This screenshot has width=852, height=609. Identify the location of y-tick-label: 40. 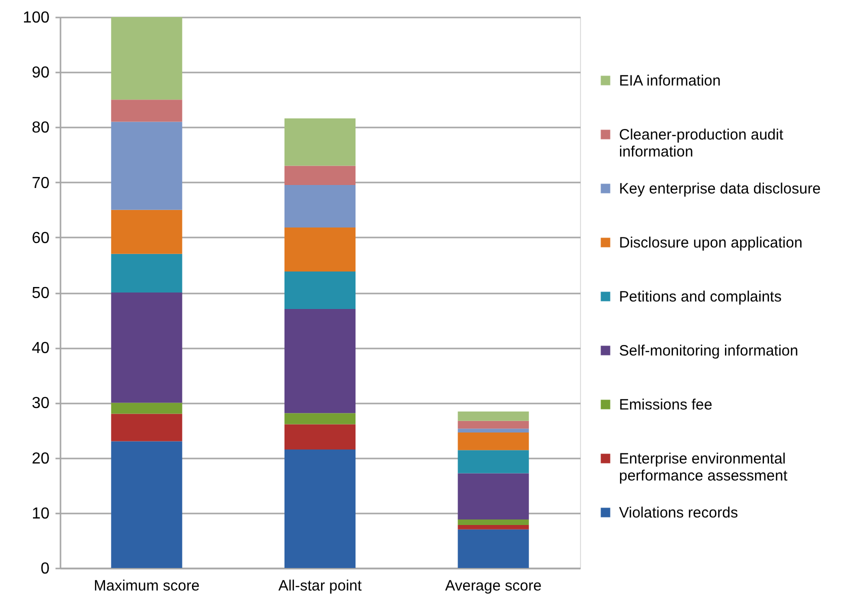
(41, 349).